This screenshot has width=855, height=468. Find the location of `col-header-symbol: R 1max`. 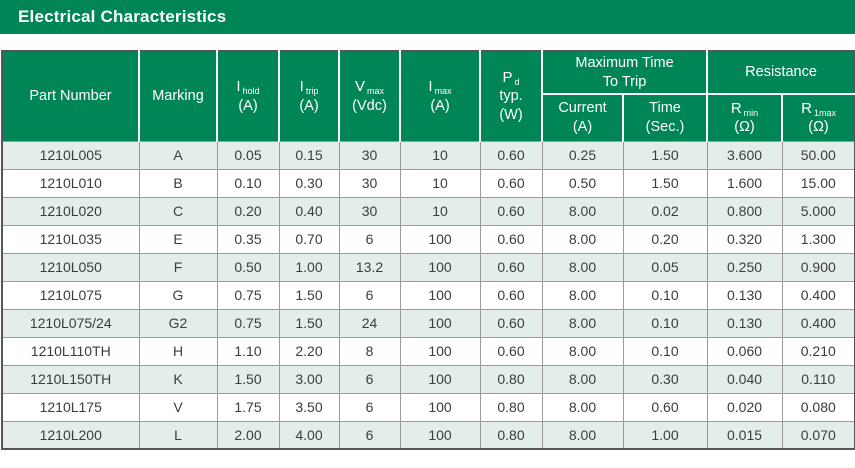

col-header-symbol: R 1max is located at coordinates (818, 108).